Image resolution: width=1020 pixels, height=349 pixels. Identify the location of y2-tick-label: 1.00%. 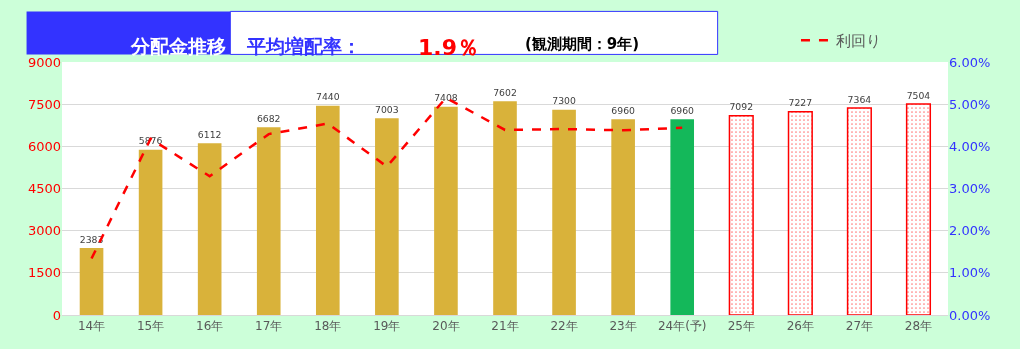
(970, 273).